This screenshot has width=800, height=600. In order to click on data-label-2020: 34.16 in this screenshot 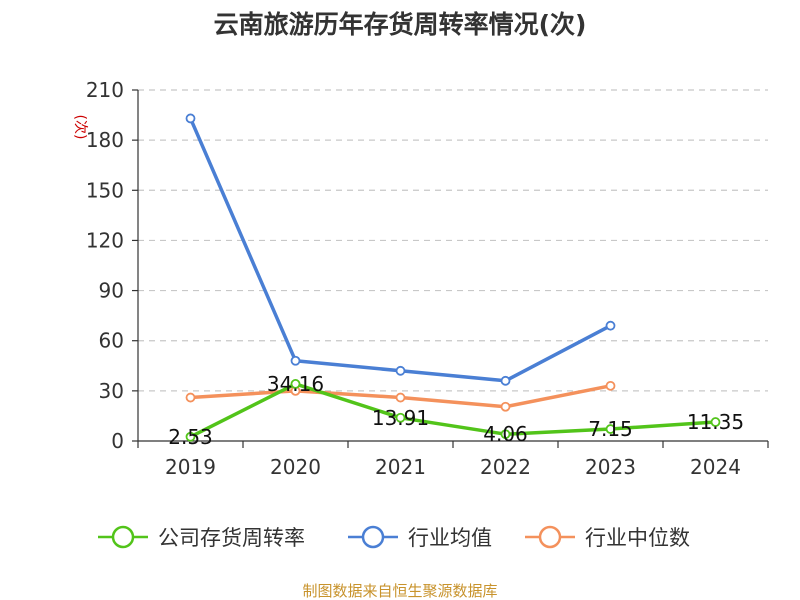, I will do `click(295, 384)`.